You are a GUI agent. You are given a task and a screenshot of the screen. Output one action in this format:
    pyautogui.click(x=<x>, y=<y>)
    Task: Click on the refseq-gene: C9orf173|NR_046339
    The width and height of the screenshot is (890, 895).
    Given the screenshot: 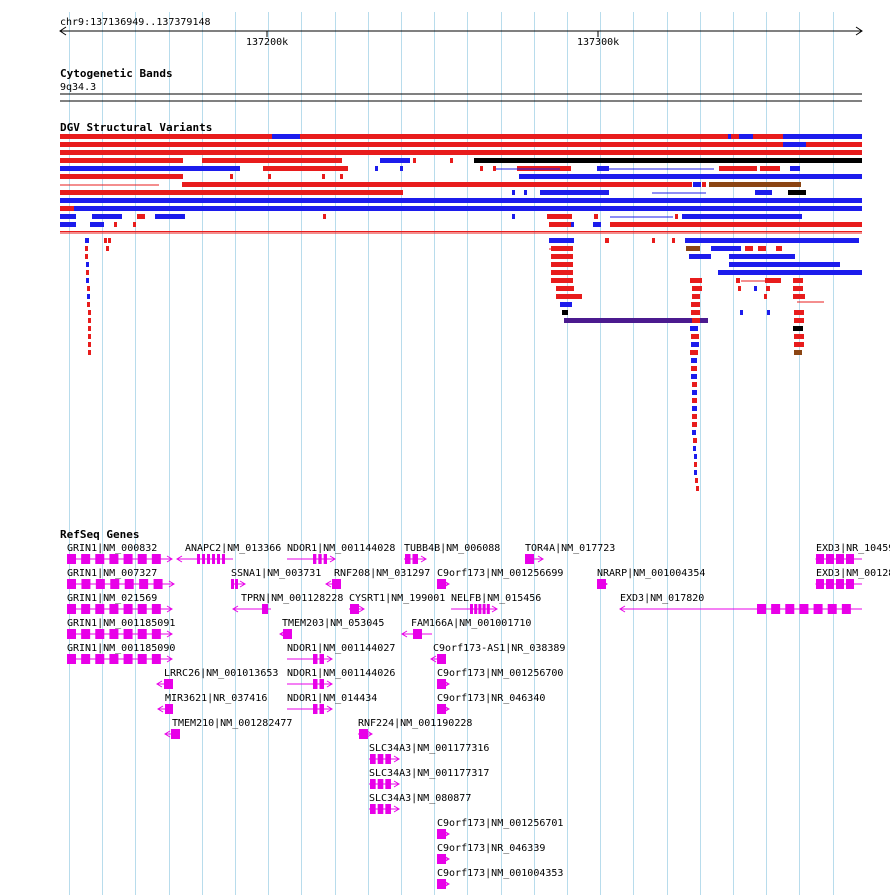 What is the action you would take?
    pyautogui.click(x=491, y=853)
    